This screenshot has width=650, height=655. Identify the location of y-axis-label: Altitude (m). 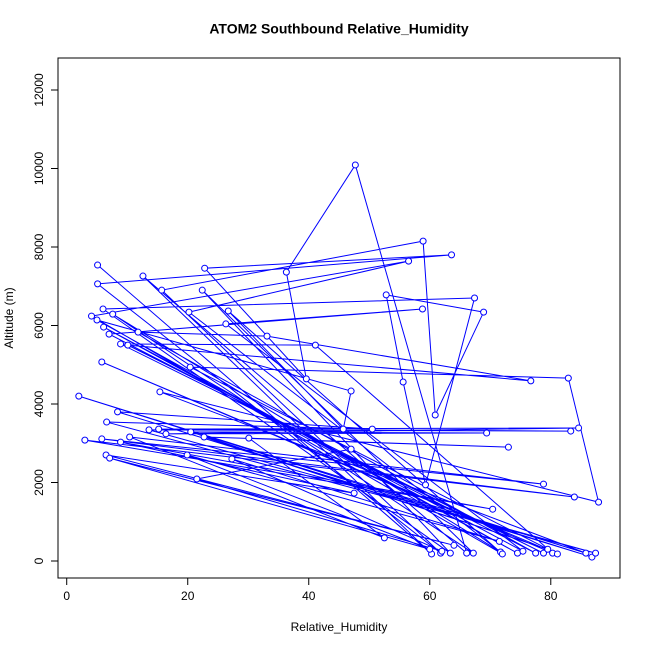
(9, 317).